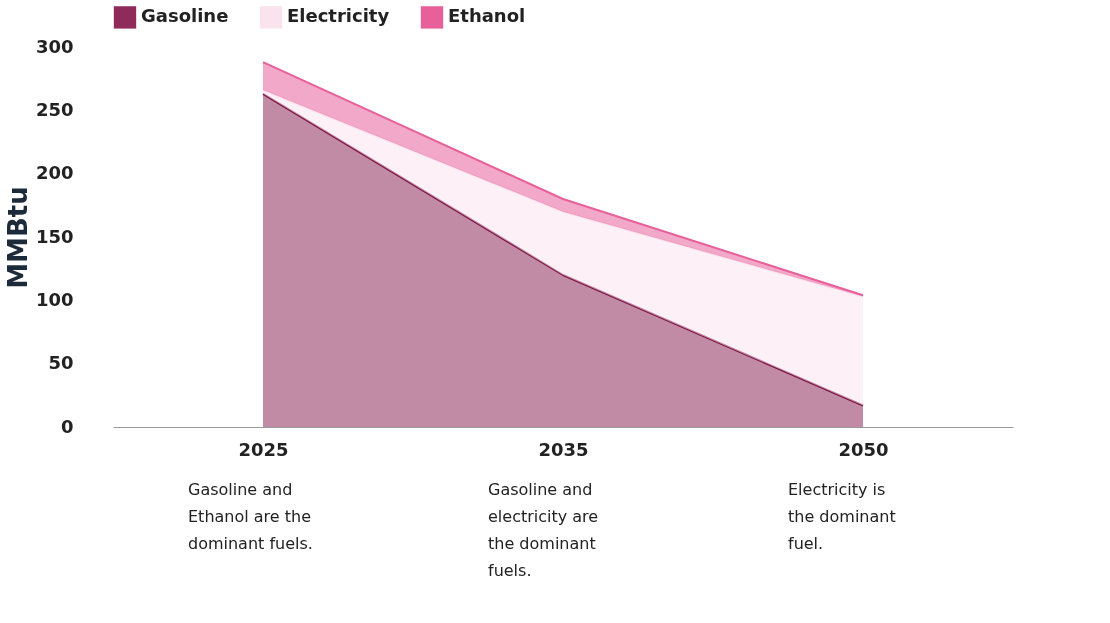 This screenshot has width=1110, height=623. I want to click on y-tick-label: 50, so click(61, 363).